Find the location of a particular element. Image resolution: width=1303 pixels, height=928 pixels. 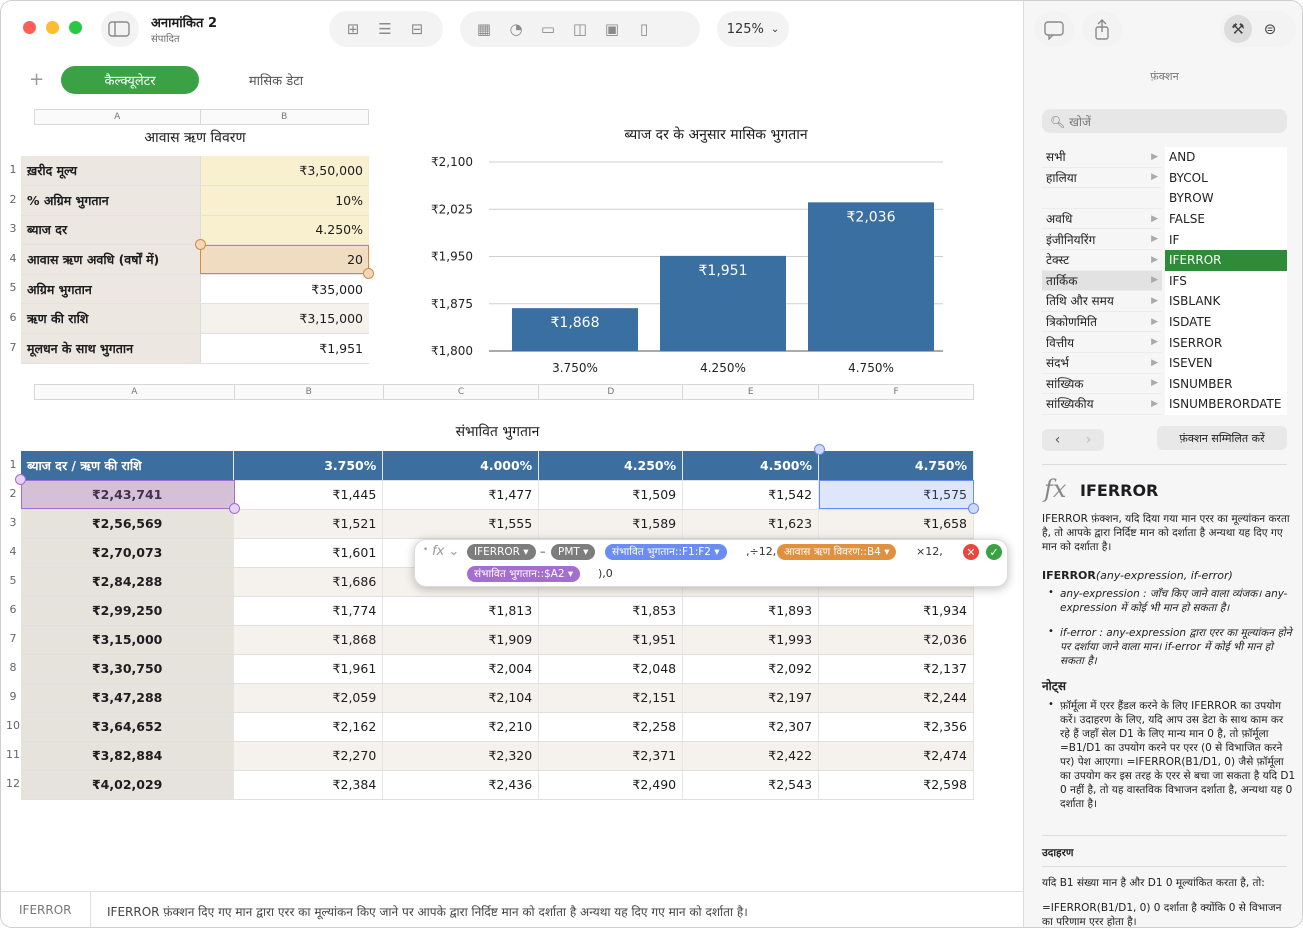

sidebar-toggle-button is located at coordinates (120, 29).